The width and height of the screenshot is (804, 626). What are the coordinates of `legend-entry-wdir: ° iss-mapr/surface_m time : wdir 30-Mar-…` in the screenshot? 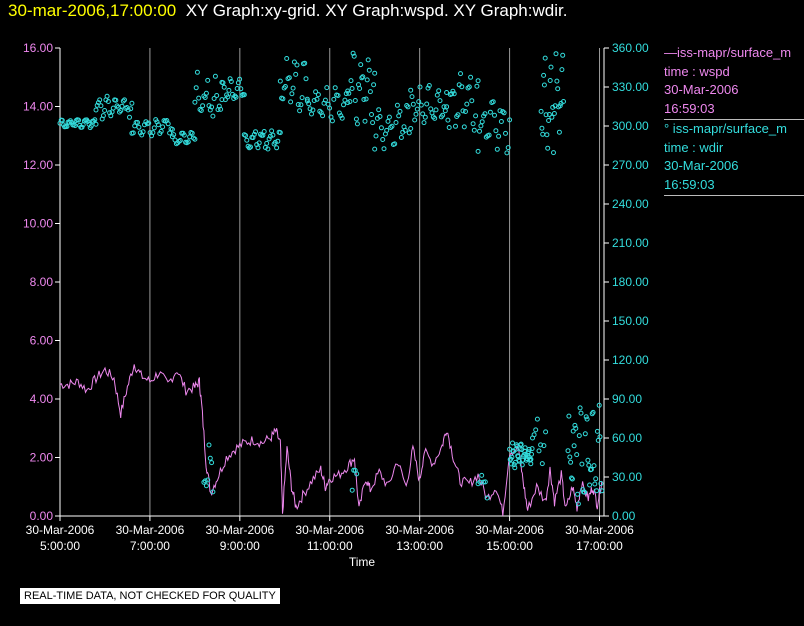 It's located at (734, 158).